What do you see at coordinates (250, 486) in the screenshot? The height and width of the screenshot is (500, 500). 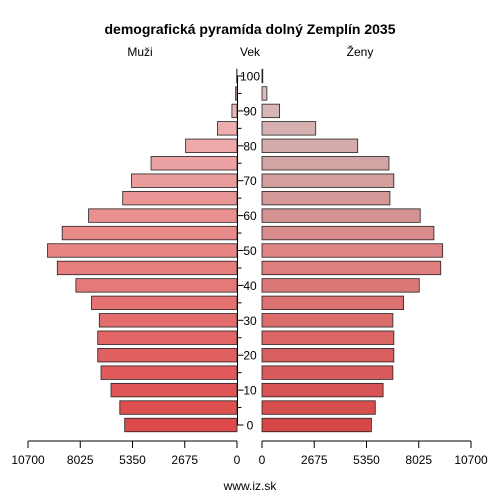 I see `footer-source: www.iz.sk` at bounding box center [250, 486].